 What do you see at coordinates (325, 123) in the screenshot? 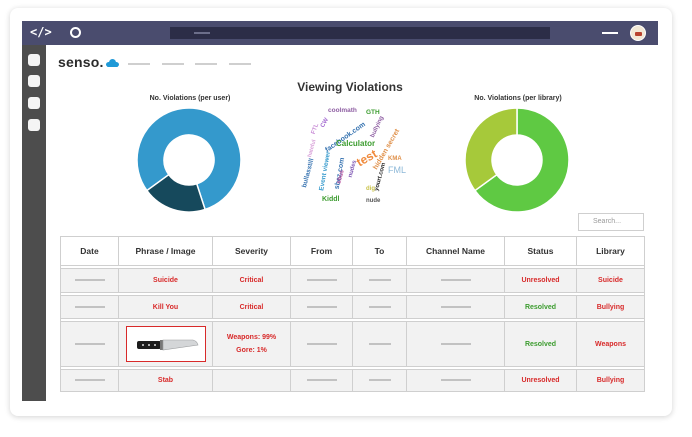
I see `word-cw: CW` at bounding box center [325, 123].